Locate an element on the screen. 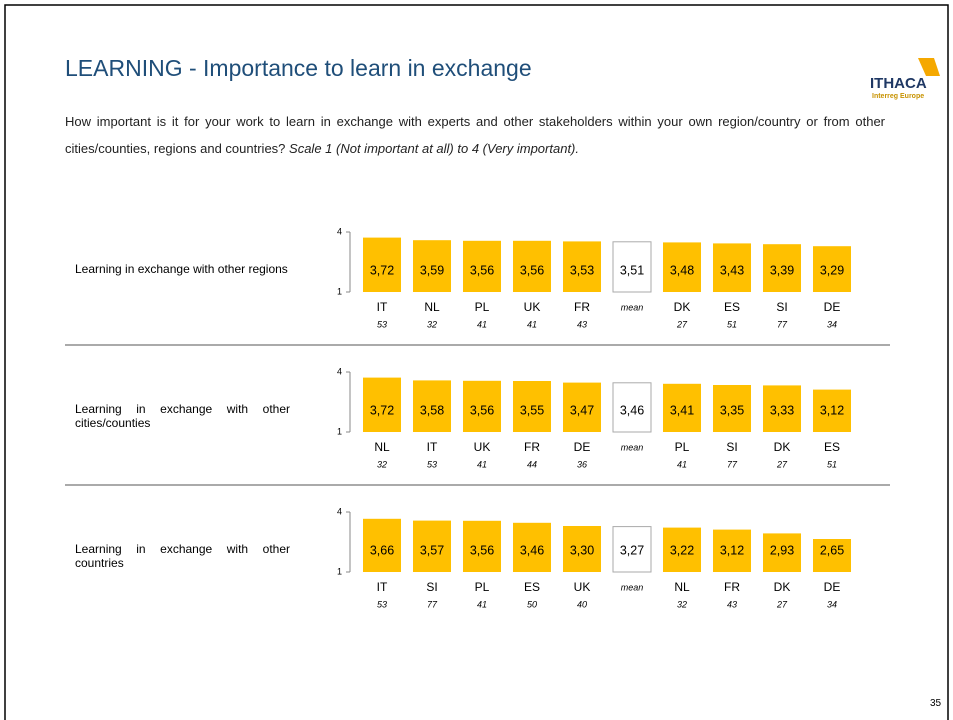 The image size is (953, 720). logo-icon is located at coordinates (929, 67).